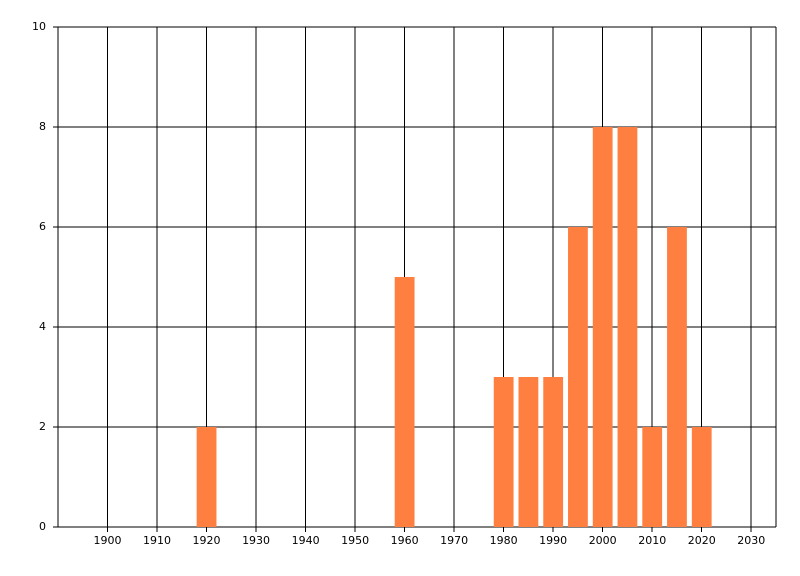 This screenshot has height=576, width=800. I want to click on x-tick-label: 1970, so click(454, 540).